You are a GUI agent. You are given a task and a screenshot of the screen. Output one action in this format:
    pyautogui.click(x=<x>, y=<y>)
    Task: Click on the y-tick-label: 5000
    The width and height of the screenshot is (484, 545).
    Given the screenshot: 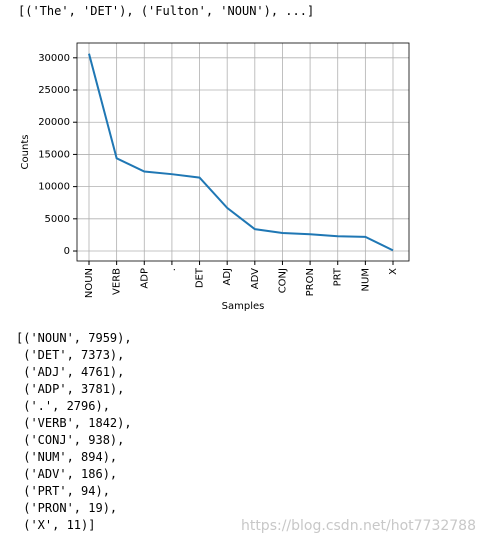 What is the action you would take?
    pyautogui.click(x=57, y=219)
    